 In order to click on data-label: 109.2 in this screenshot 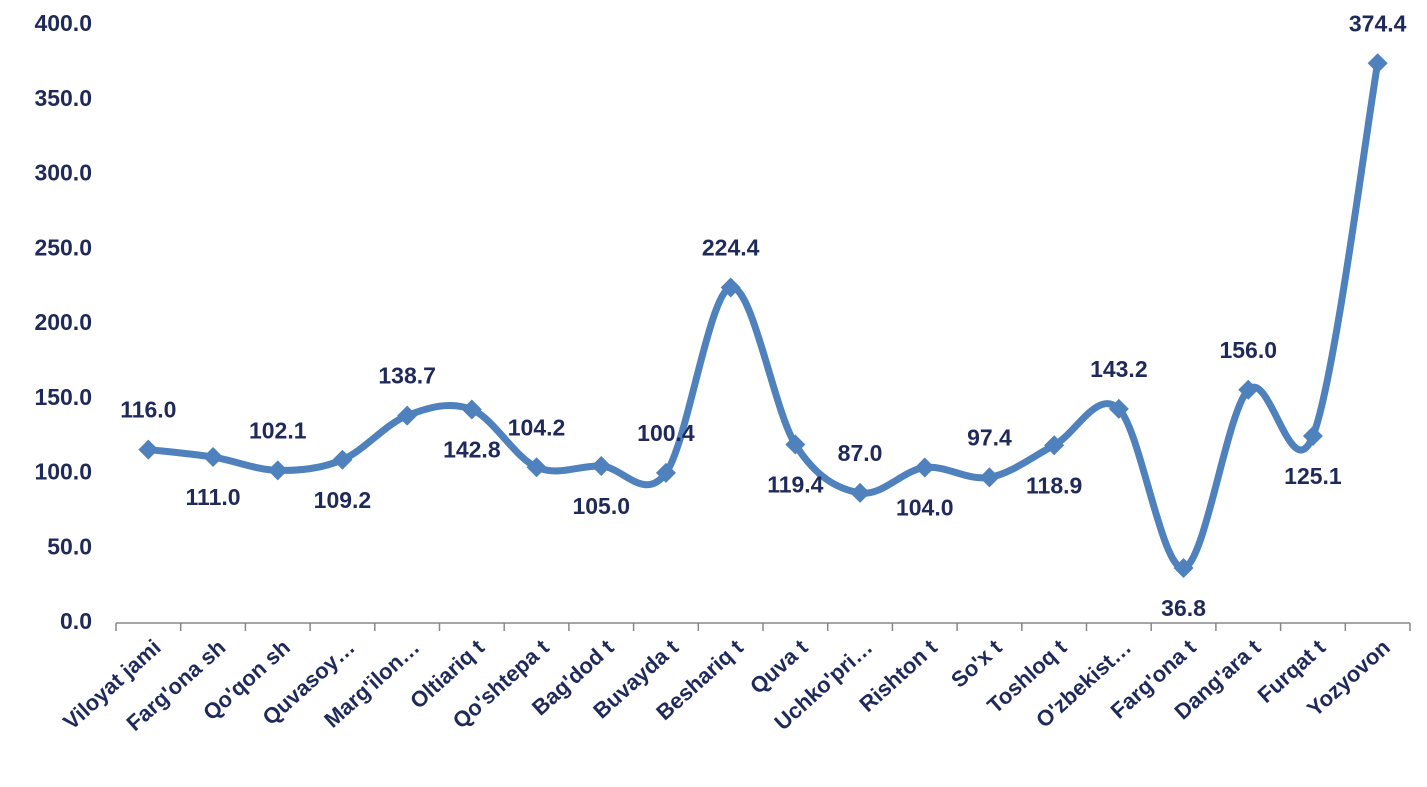, I will do `click(343, 500)`.